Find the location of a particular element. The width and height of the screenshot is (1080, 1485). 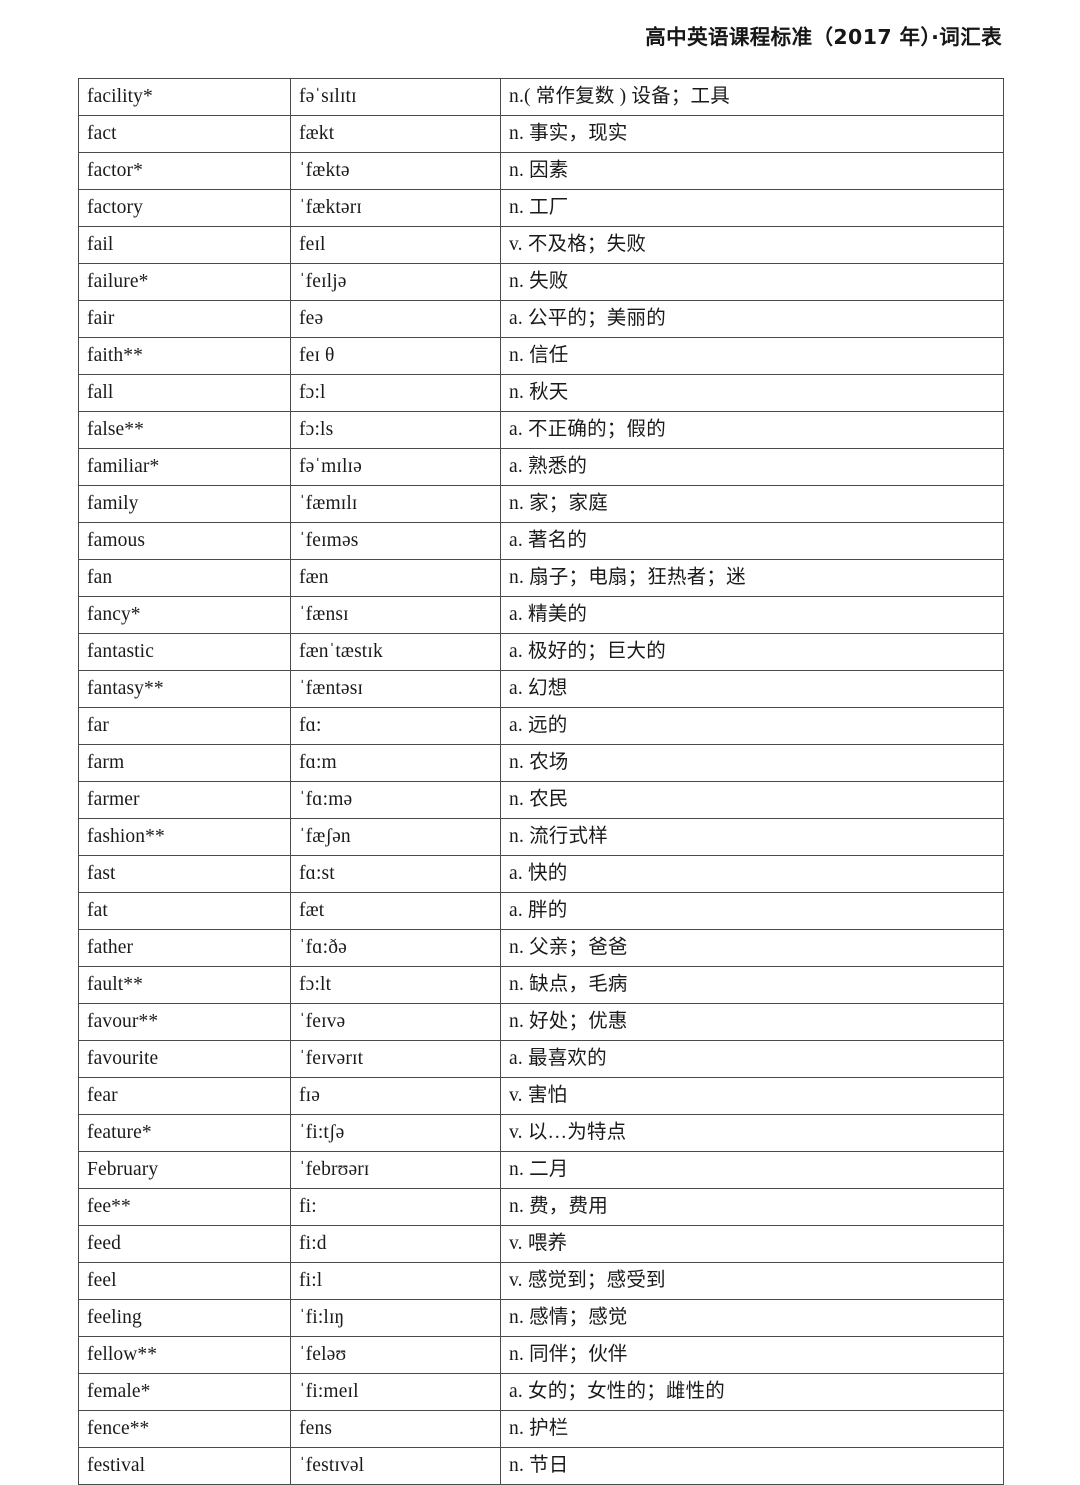

vocab-meaning: a. 幻想 is located at coordinates (752, 689).